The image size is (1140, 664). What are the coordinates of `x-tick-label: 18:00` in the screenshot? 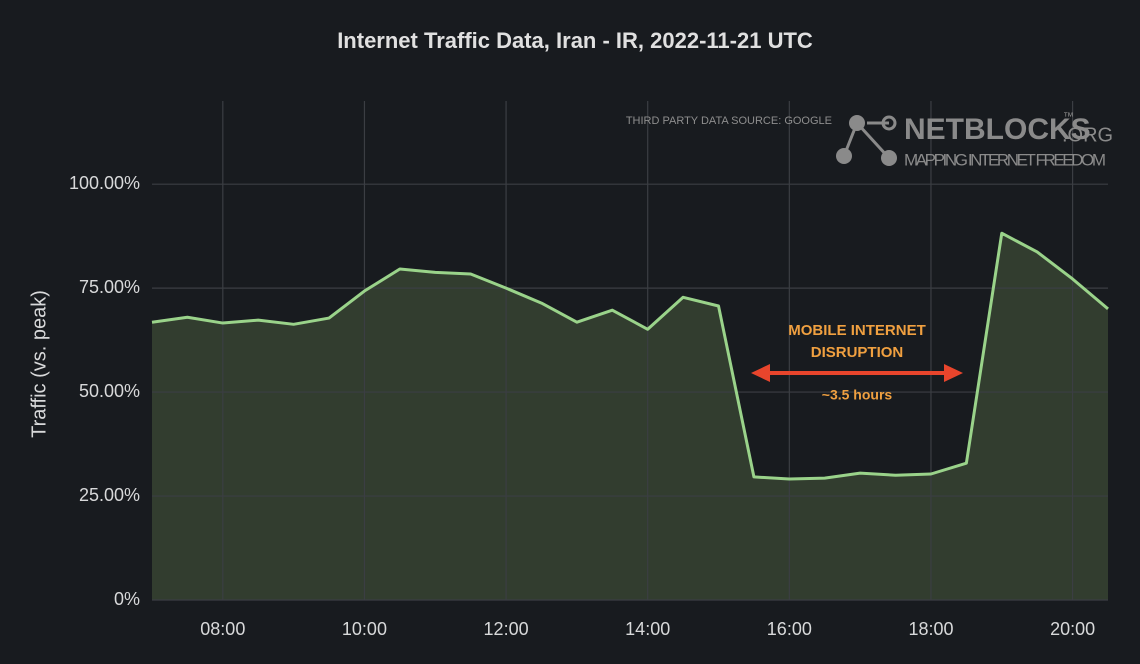 It's located at (930, 629).